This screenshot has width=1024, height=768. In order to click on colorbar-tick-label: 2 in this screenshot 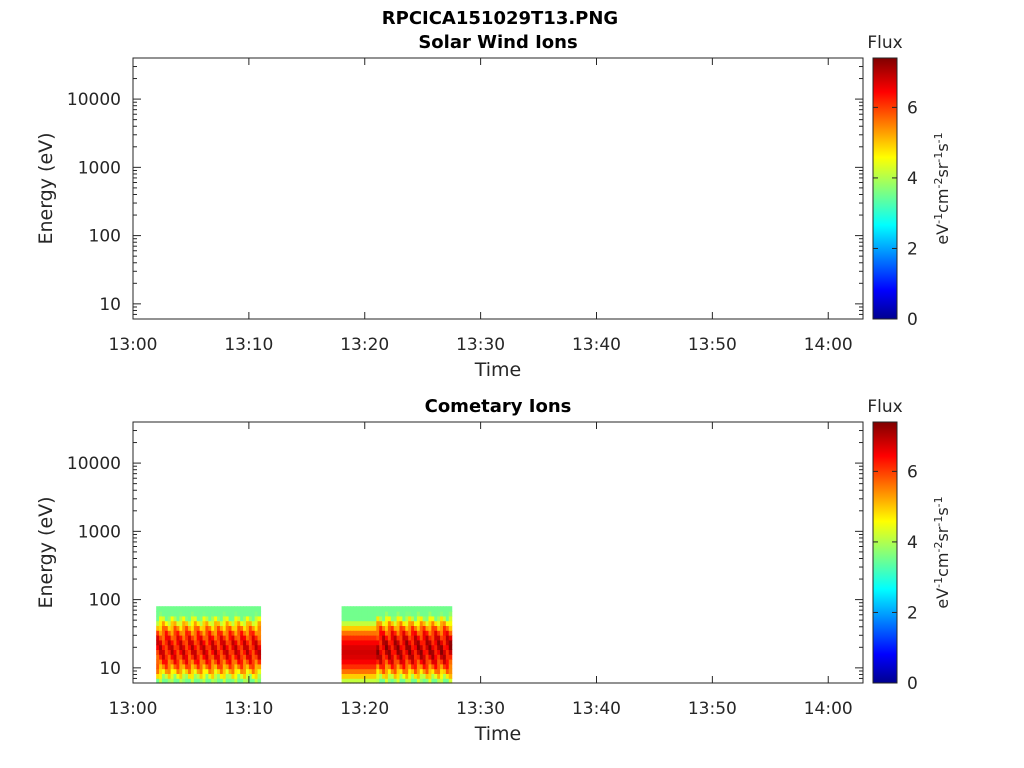, I will do `click(912, 613)`.